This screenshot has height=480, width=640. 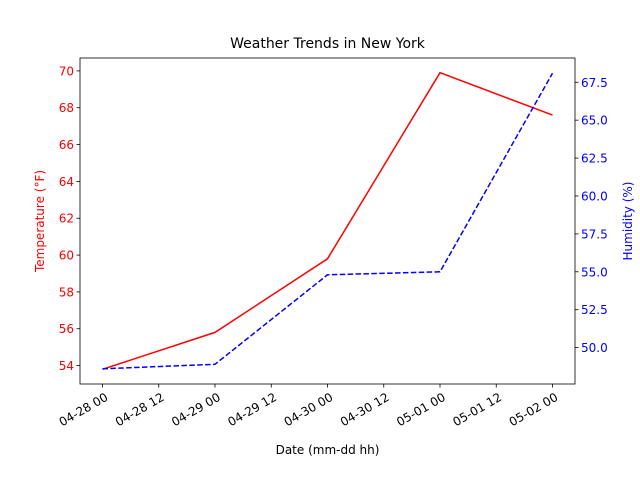 I want to click on y-right-tick-label-0: 50.0, so click(x=594, y=348).